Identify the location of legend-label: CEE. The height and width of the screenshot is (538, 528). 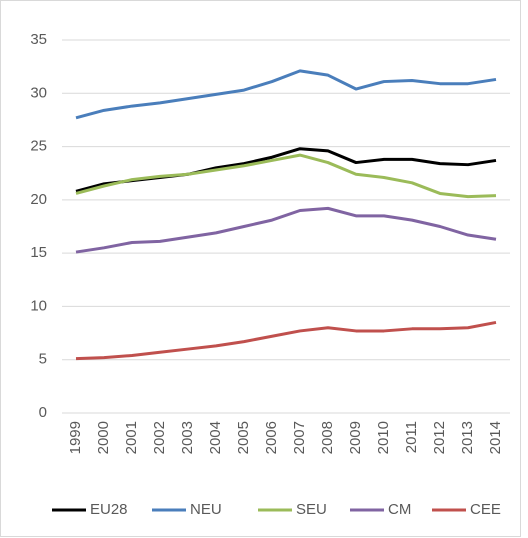
(485, 509).